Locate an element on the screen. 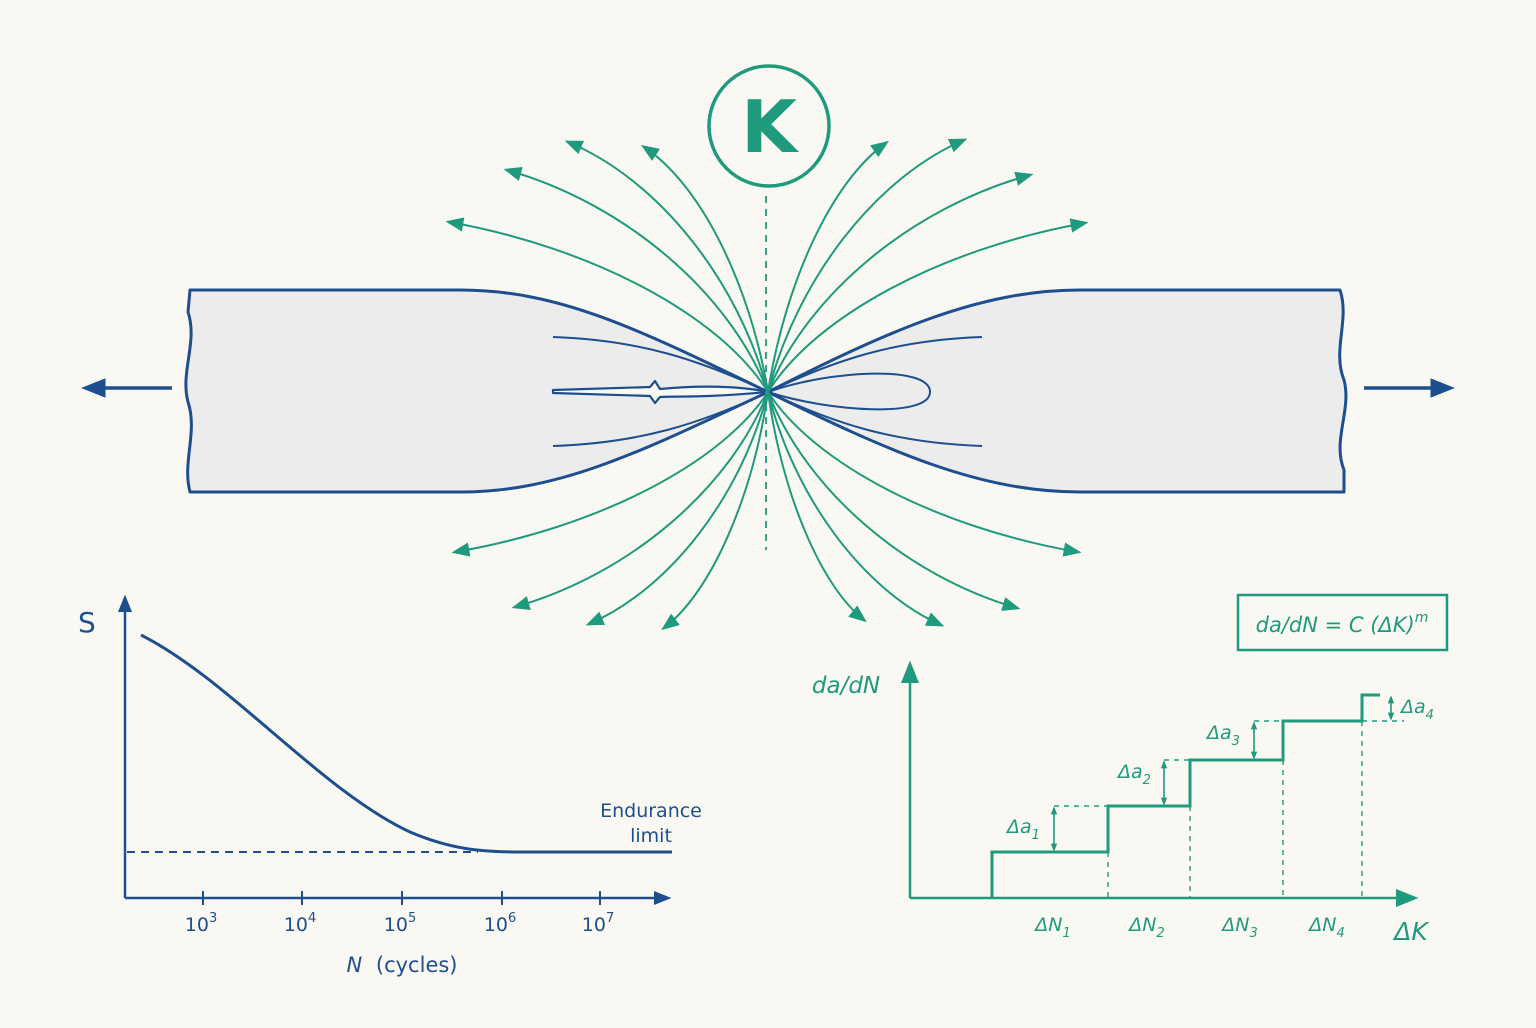 This screenshot has height=1028, width=1536. sn-x-label: N (cycles) is located at coordinates (401, 965).